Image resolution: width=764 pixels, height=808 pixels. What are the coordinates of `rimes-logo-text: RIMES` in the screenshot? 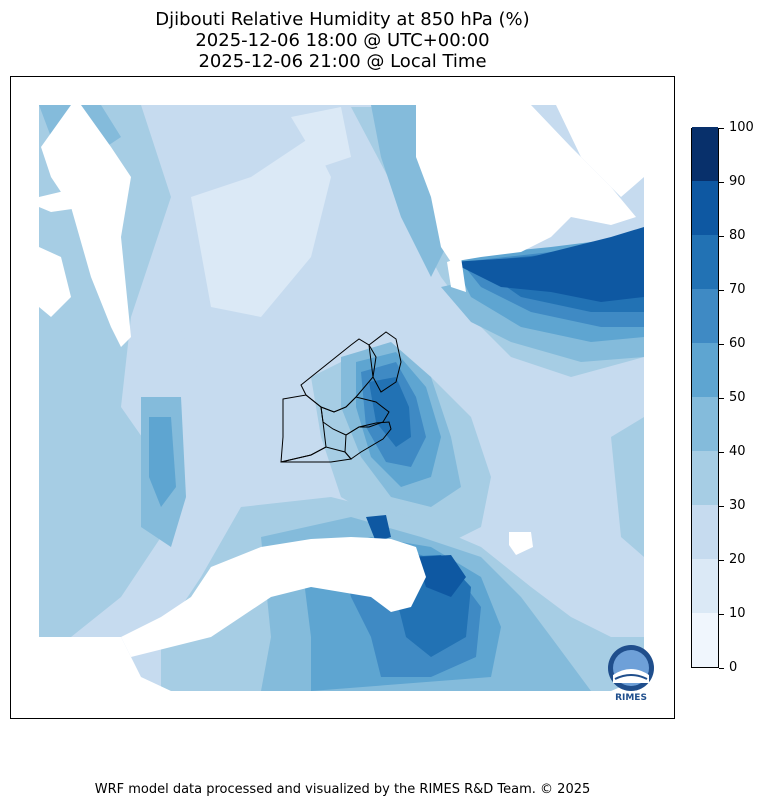 It's located at (631, 698).